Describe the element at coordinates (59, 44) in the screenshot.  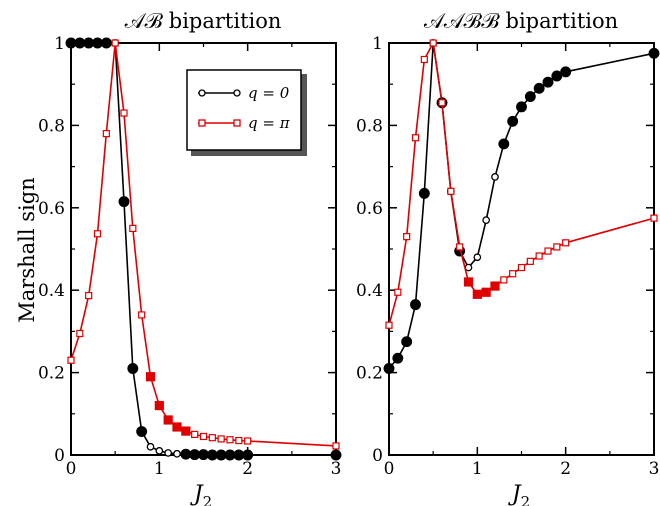
I see `y-tick-label: 1` at that location.